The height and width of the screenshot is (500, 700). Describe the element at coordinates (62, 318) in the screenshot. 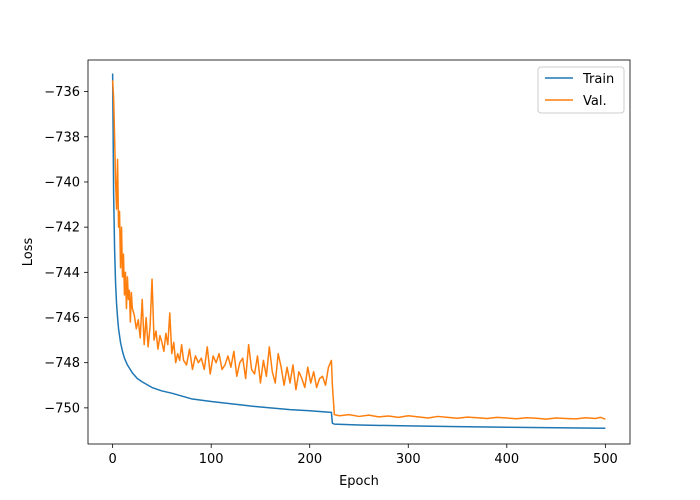

I see `y-tick-label: −746` at that location.